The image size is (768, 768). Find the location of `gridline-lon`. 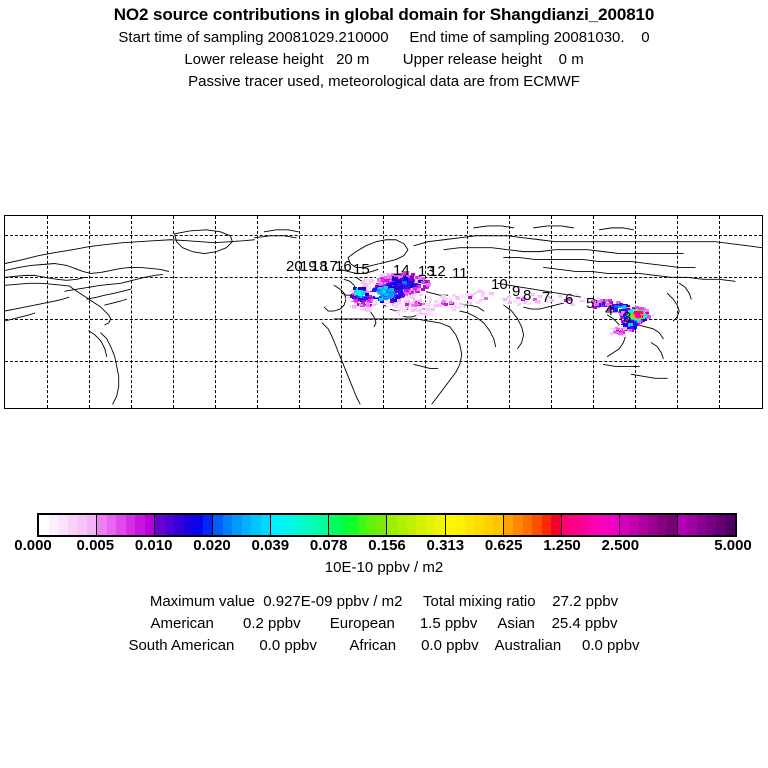

gridline-lon is located at coordinates (383, 312).